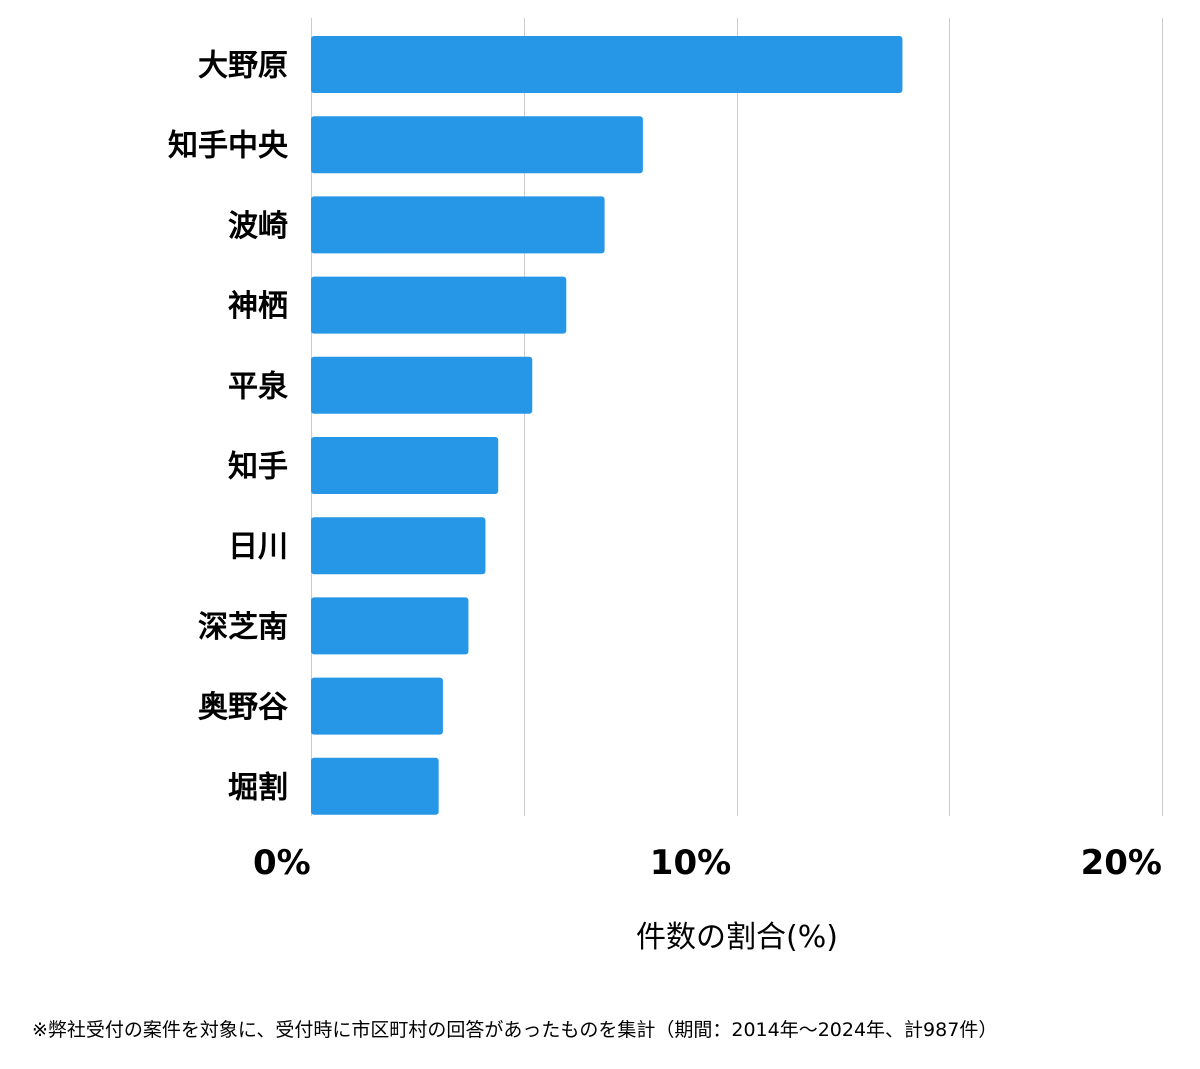 This screenshot has height=1069, width=1200. I want to click on category-label-8: 奥野谷, so click(243, 707).